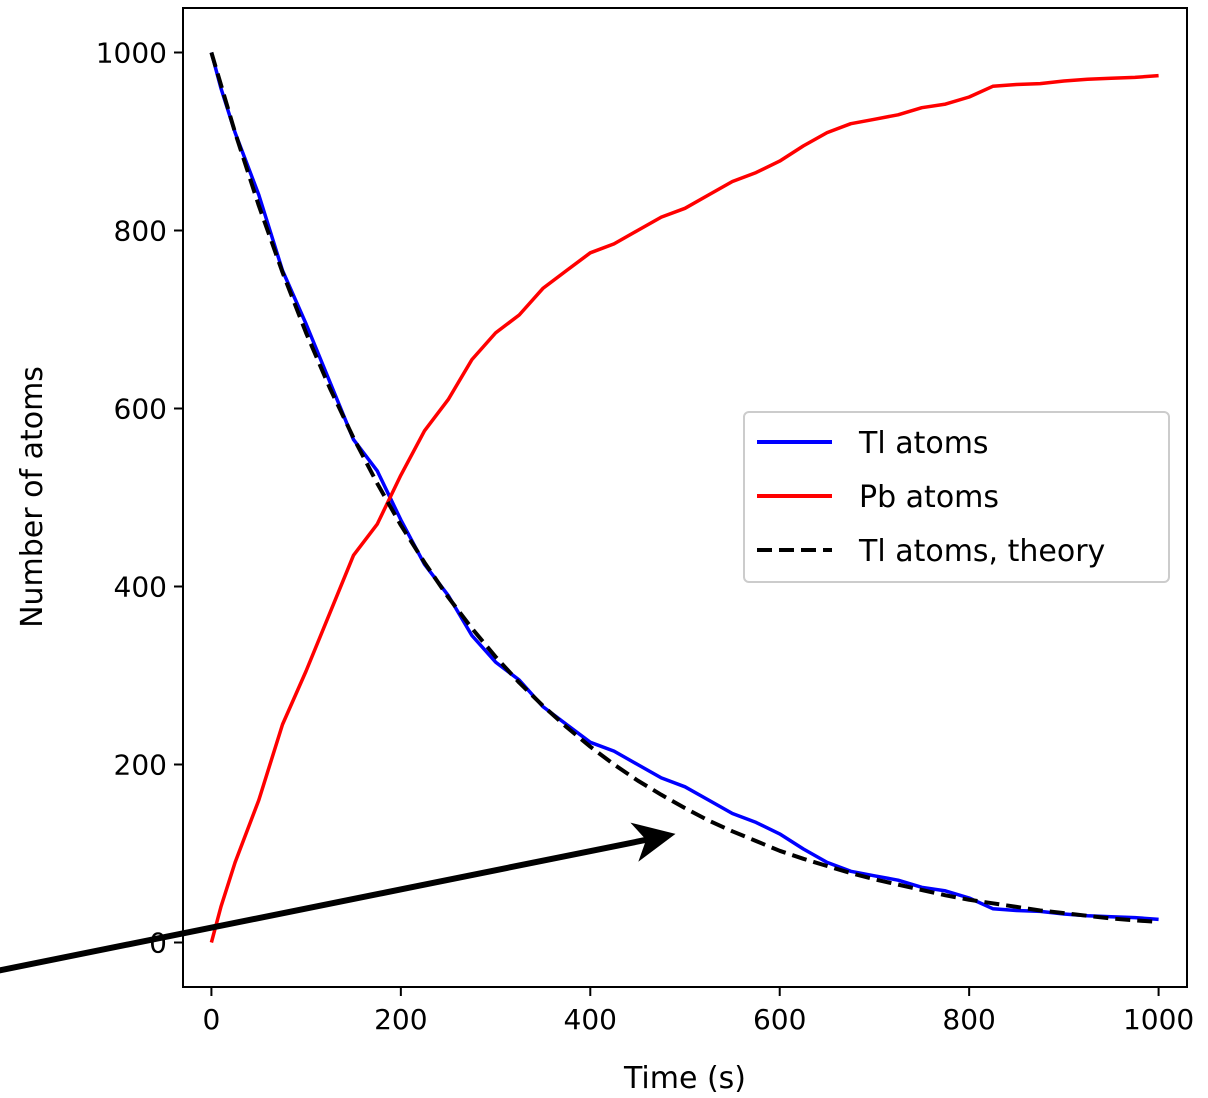  Describe the element at coordinates (139, 498) in the screenshot. I see `y-axis-ticks: 0 200 400 600 800 1000` at that location.